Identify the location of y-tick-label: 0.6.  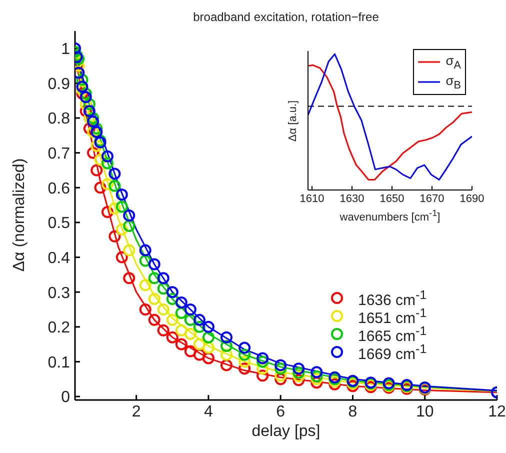
(59, 189).